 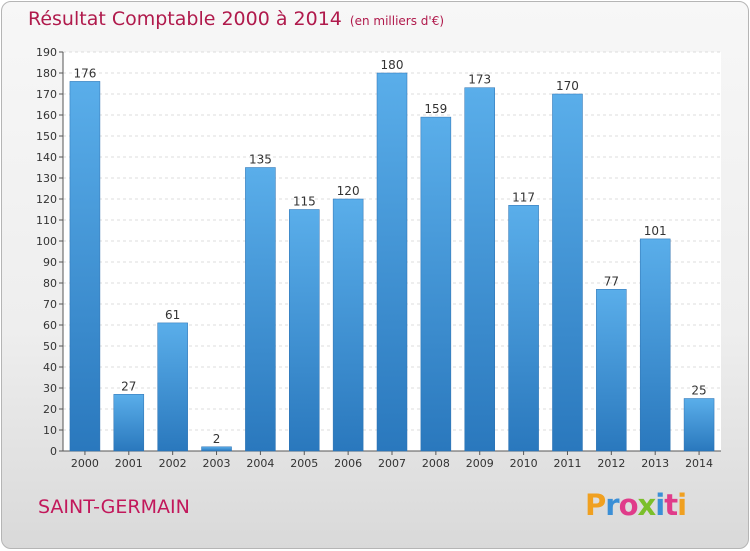 I want to click on y-tick-label: 20, so click(x=50, y=409).